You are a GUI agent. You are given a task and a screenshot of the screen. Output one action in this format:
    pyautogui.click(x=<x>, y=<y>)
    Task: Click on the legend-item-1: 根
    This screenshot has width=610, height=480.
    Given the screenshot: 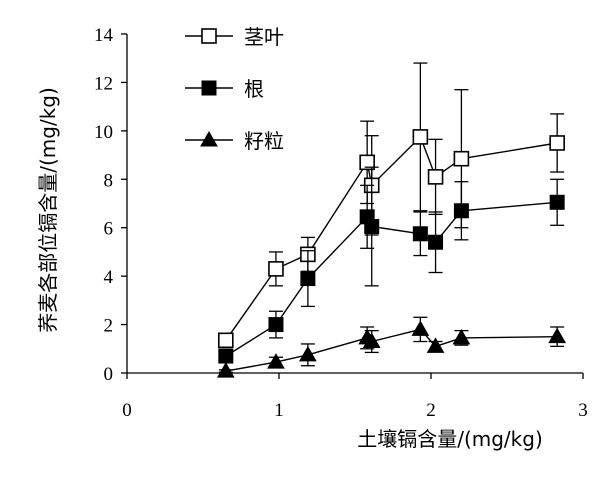 What is the action you would take?
    pyautogui.click(x=224, y=89)
    